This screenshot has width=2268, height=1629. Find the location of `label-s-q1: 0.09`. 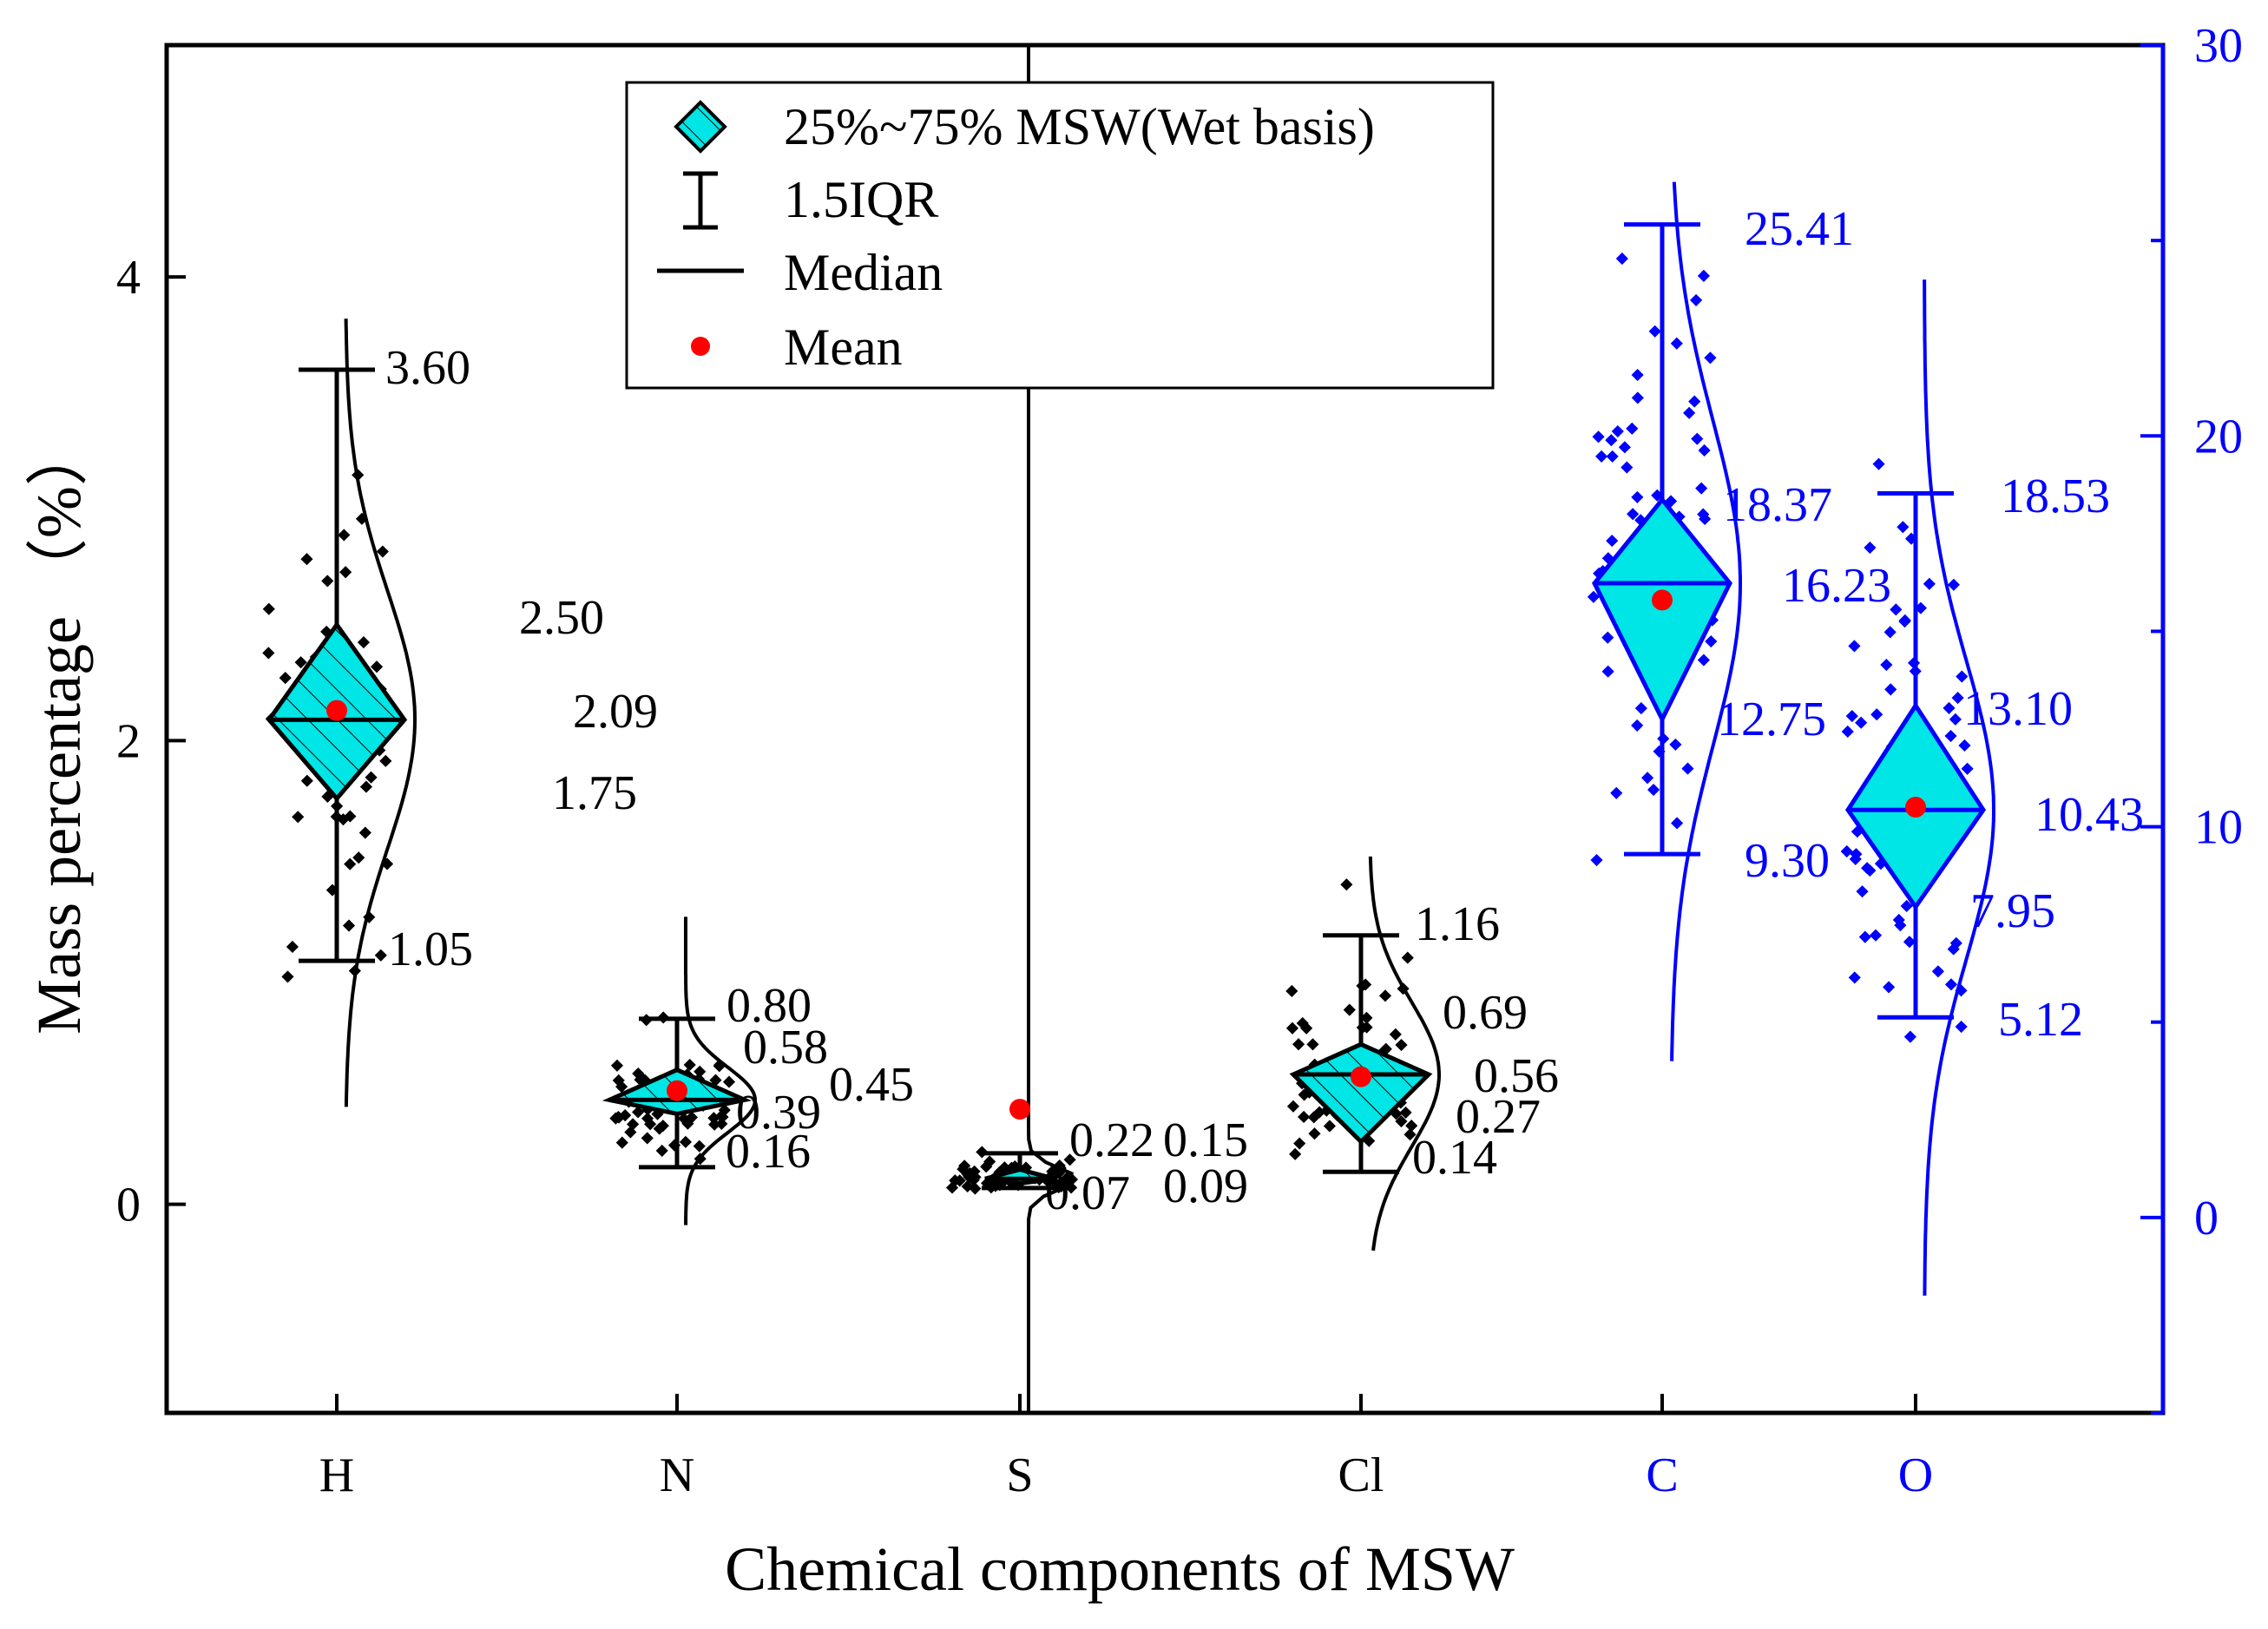

label-s-q1: 0.09 is located at coordinates (1205, 1186).